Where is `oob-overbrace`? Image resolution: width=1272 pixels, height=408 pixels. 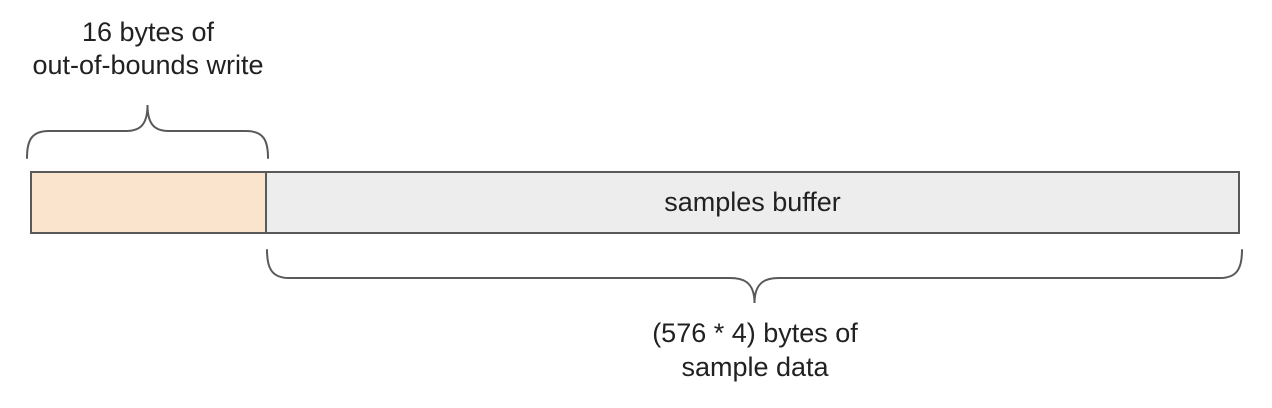
oob-overbrace is located at coordinates (147, 131).